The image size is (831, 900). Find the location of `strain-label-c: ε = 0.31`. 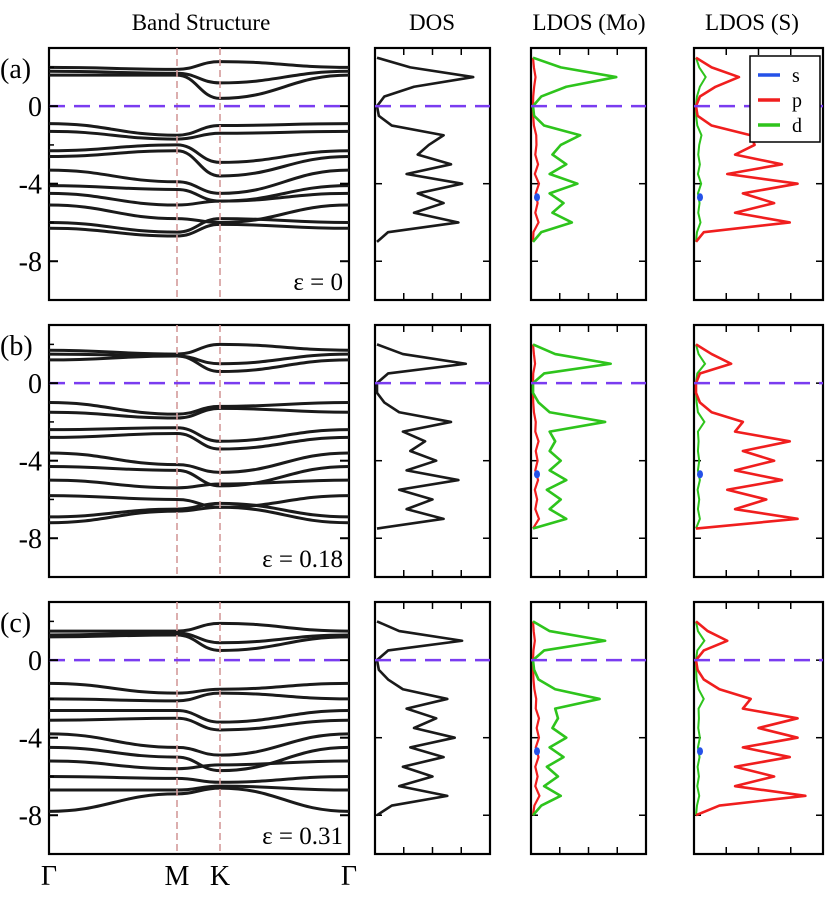

strain-label-c: ε = 0.31 is located at coordinates (302, 836).